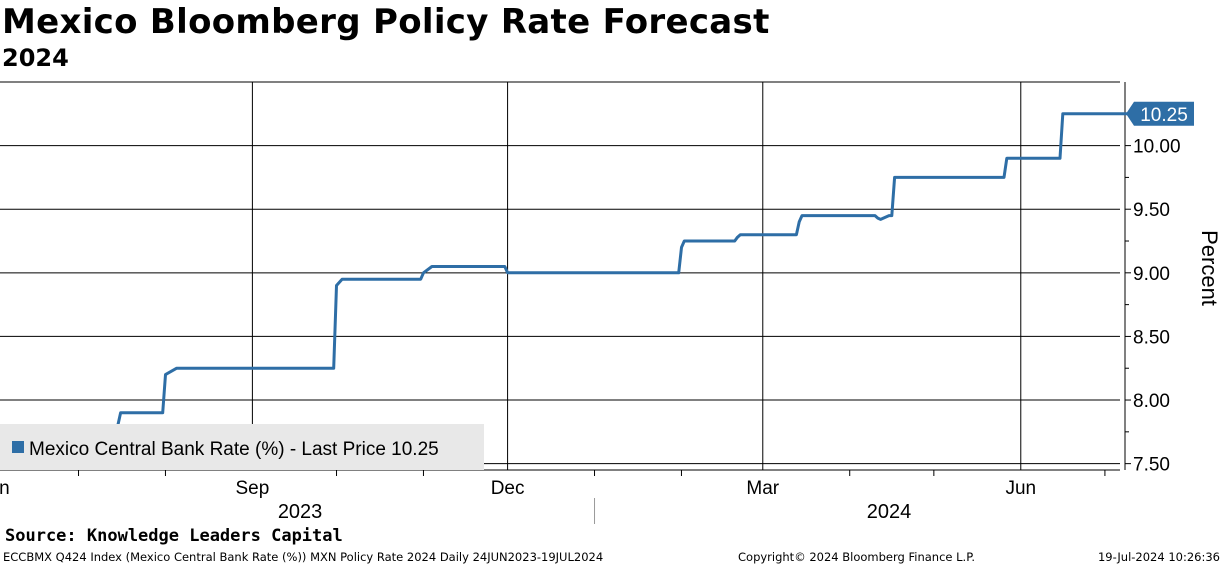 The width and height of the screenshot is (1224, 566). Describe the element at coordinates (35, 58) in the screenshot. I see `chart-subtitle: 2024` at that location.